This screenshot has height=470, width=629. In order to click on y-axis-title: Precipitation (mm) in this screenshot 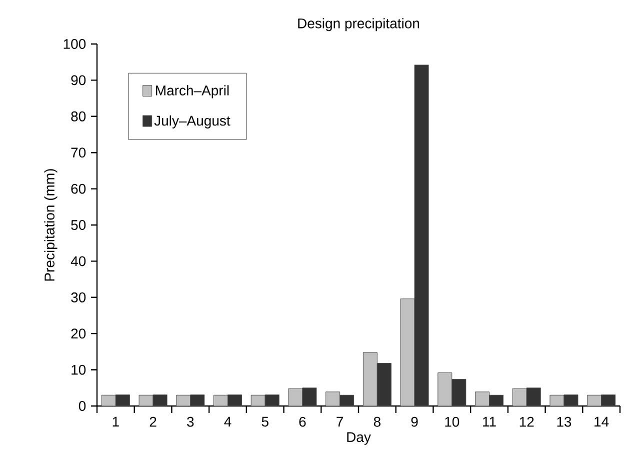, I will do `click(51, 225)`.